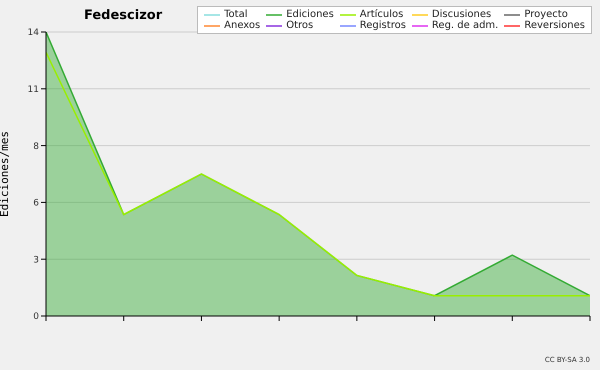 The height and width of the screenshot is (370, 600). What do you see at coordinates (383, 25) in the screenshot?
I see `legend-label: Registros` at bounding box center [383, 25].